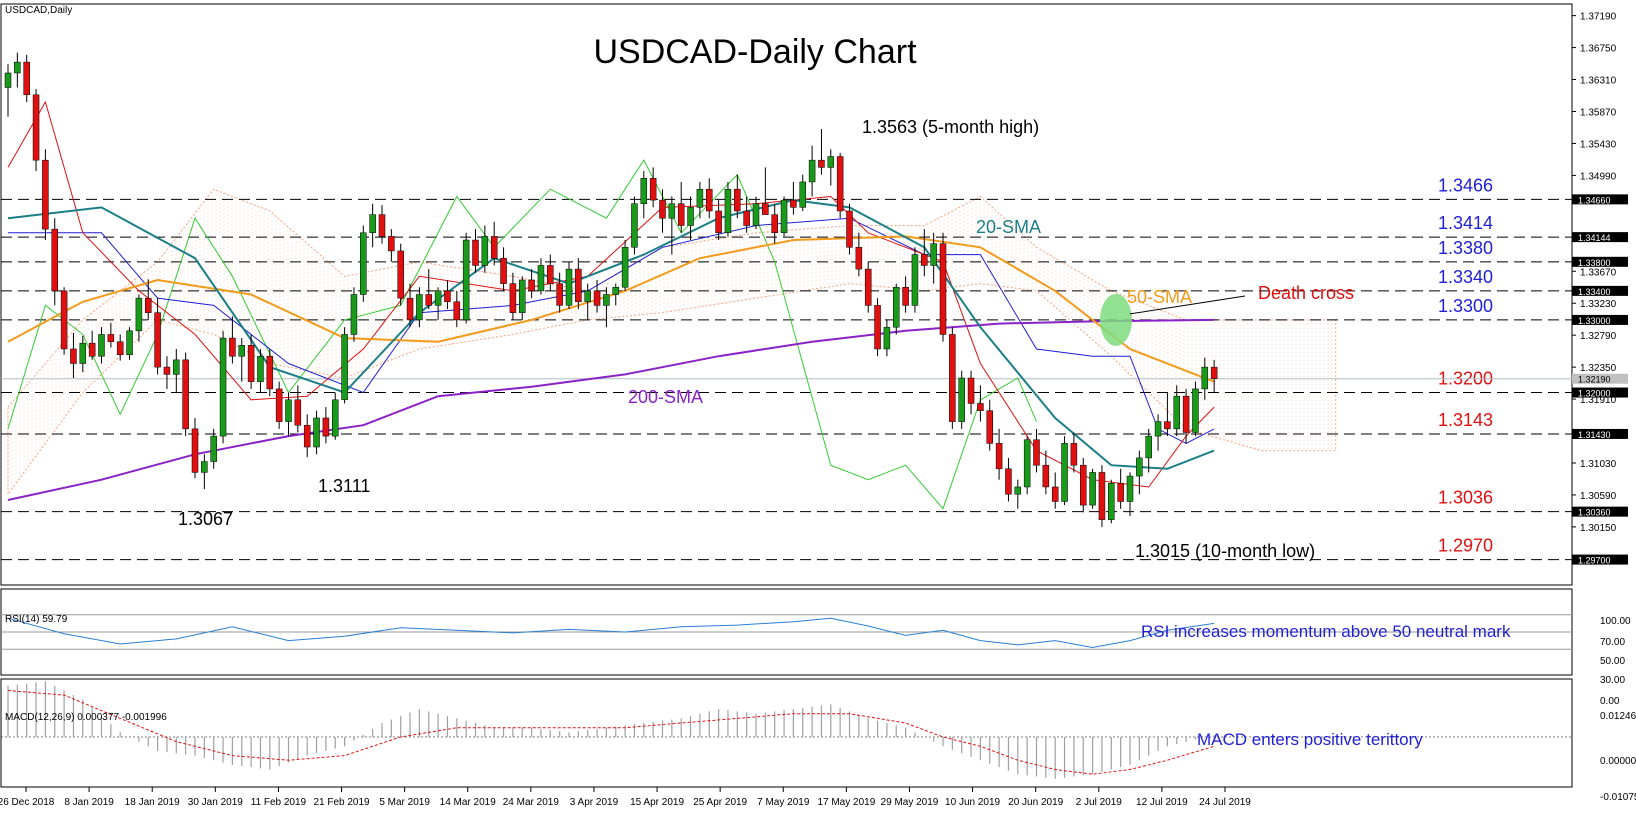 The image size is (1636, 824). I want to click on price-axis-label: 1.36750, so click(1598, 49).